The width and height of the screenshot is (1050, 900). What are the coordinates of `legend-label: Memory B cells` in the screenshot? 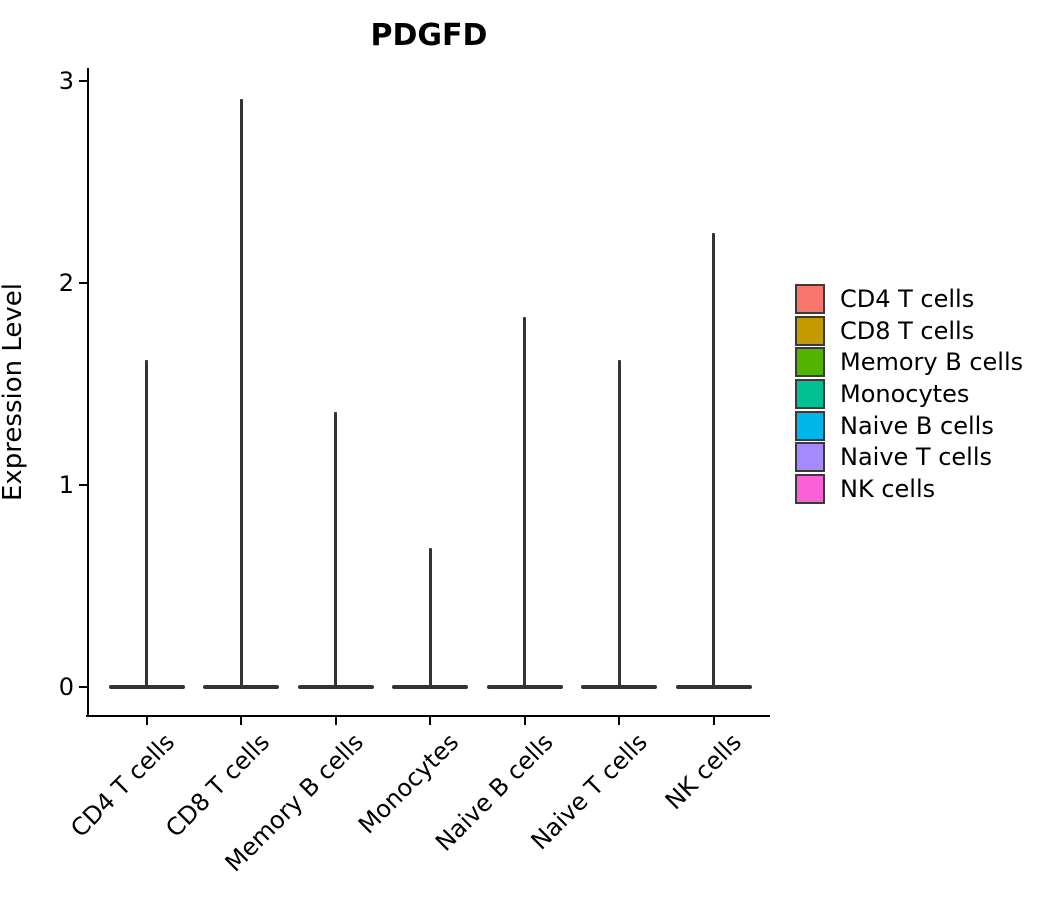 It's located at (932, 362).